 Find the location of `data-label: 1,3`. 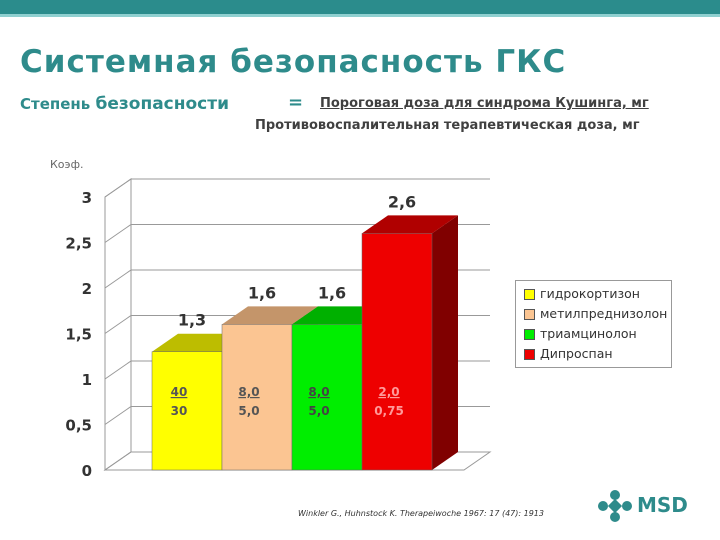

data-label: 1,3 is located at coordinates (192, 320).